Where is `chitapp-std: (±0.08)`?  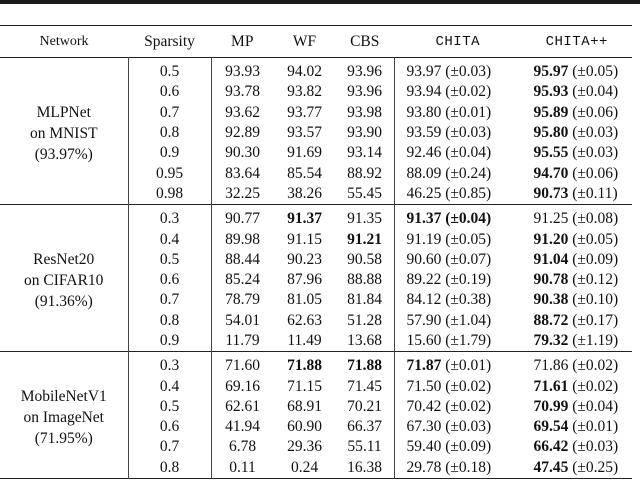
chitapp-std: (±0.08) is located at coordinates (595, 219).